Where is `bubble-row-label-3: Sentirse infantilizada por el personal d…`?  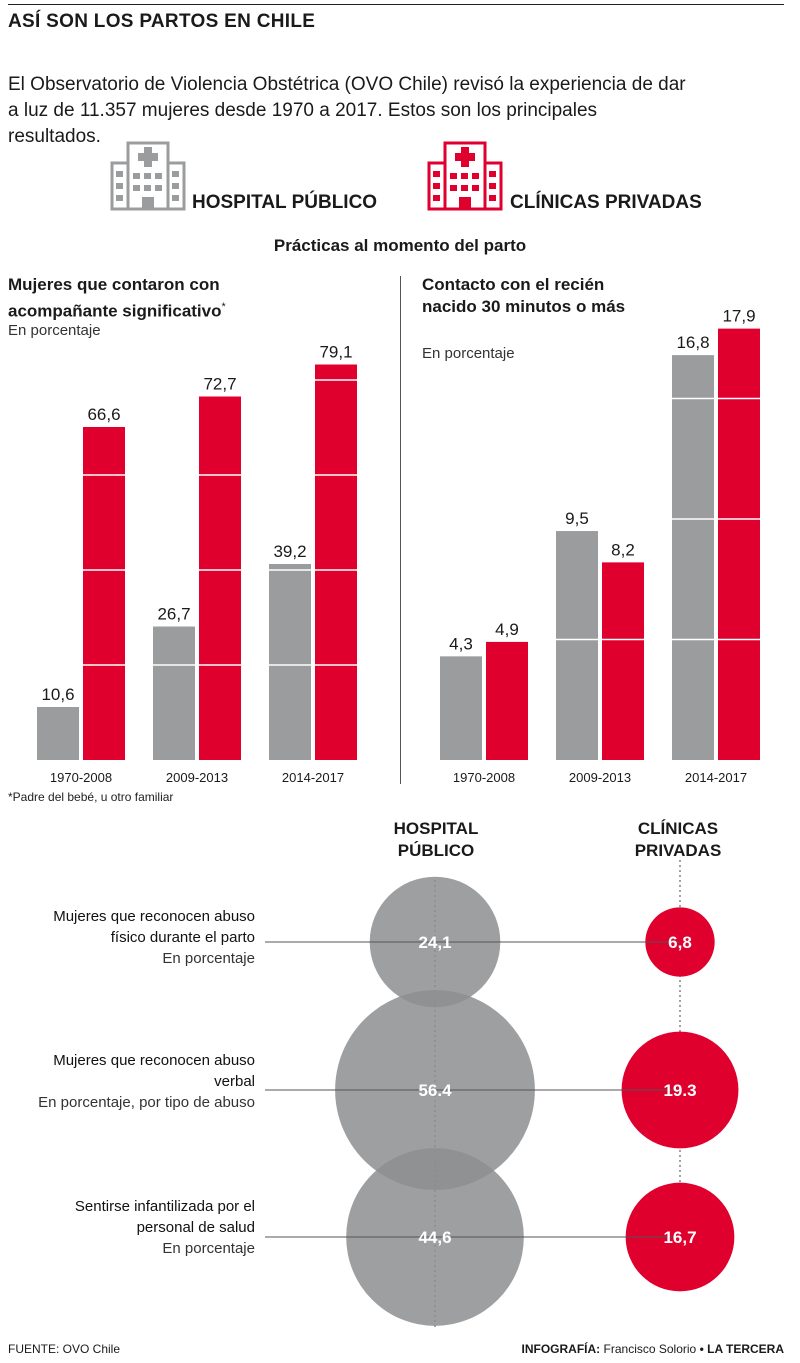
bubble-row-label-3: Sentirse infantilizada por el personal d… is located at coordinates (164, 1227).